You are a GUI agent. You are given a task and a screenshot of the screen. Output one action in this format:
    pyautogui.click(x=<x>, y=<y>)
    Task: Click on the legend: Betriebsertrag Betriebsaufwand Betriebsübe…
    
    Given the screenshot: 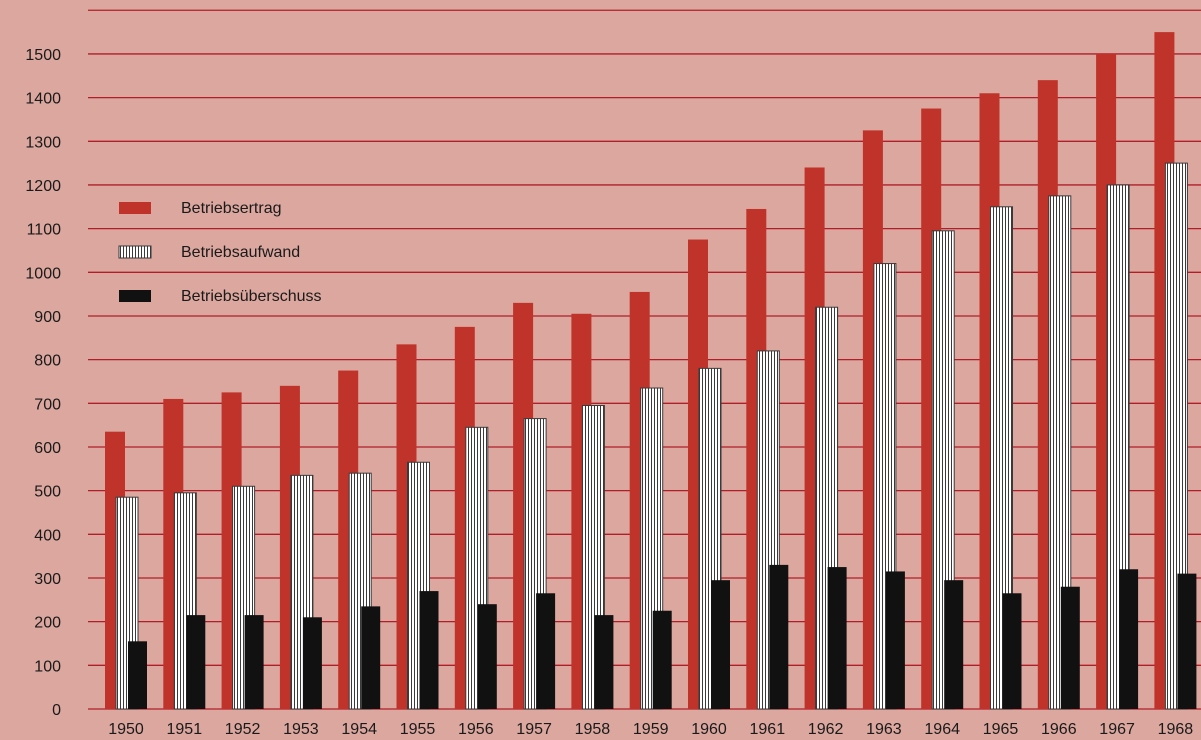 What is the action you would take?
    pyautogui.click(x=220, y=252)
    